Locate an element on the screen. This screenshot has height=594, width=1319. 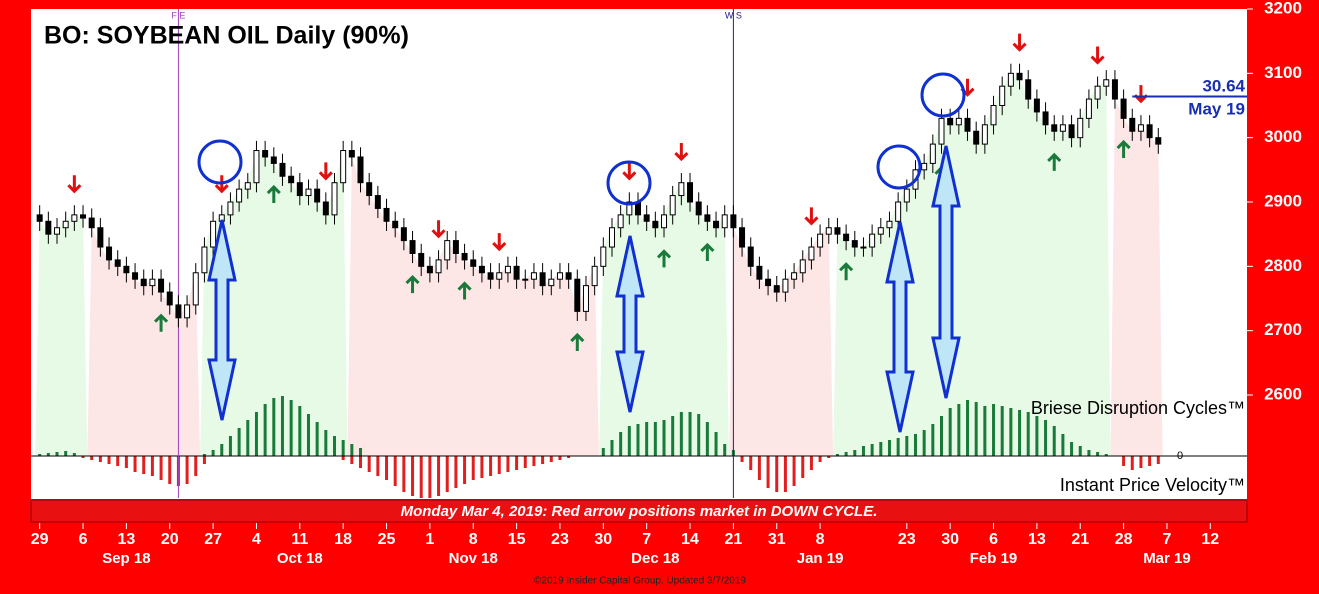
x-tick-label: 15 is located at coordinates (517, 539).